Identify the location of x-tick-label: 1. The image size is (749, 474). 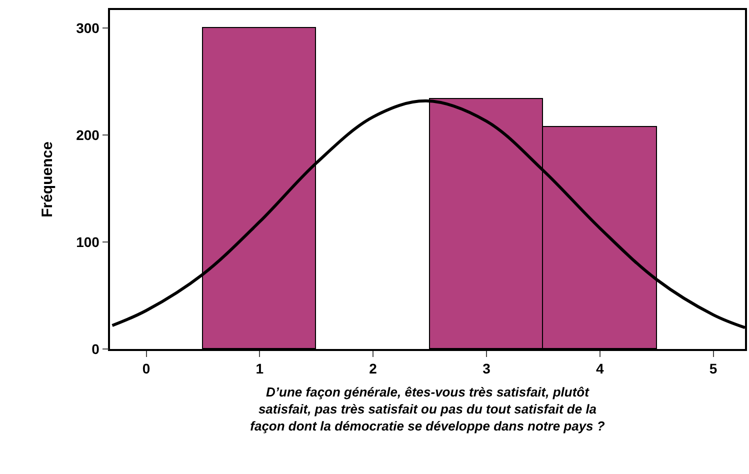
(260, 368).